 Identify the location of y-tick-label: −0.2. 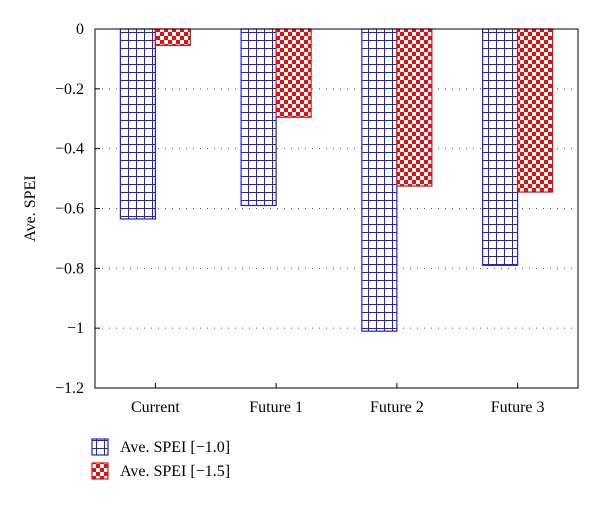
(69, 89).